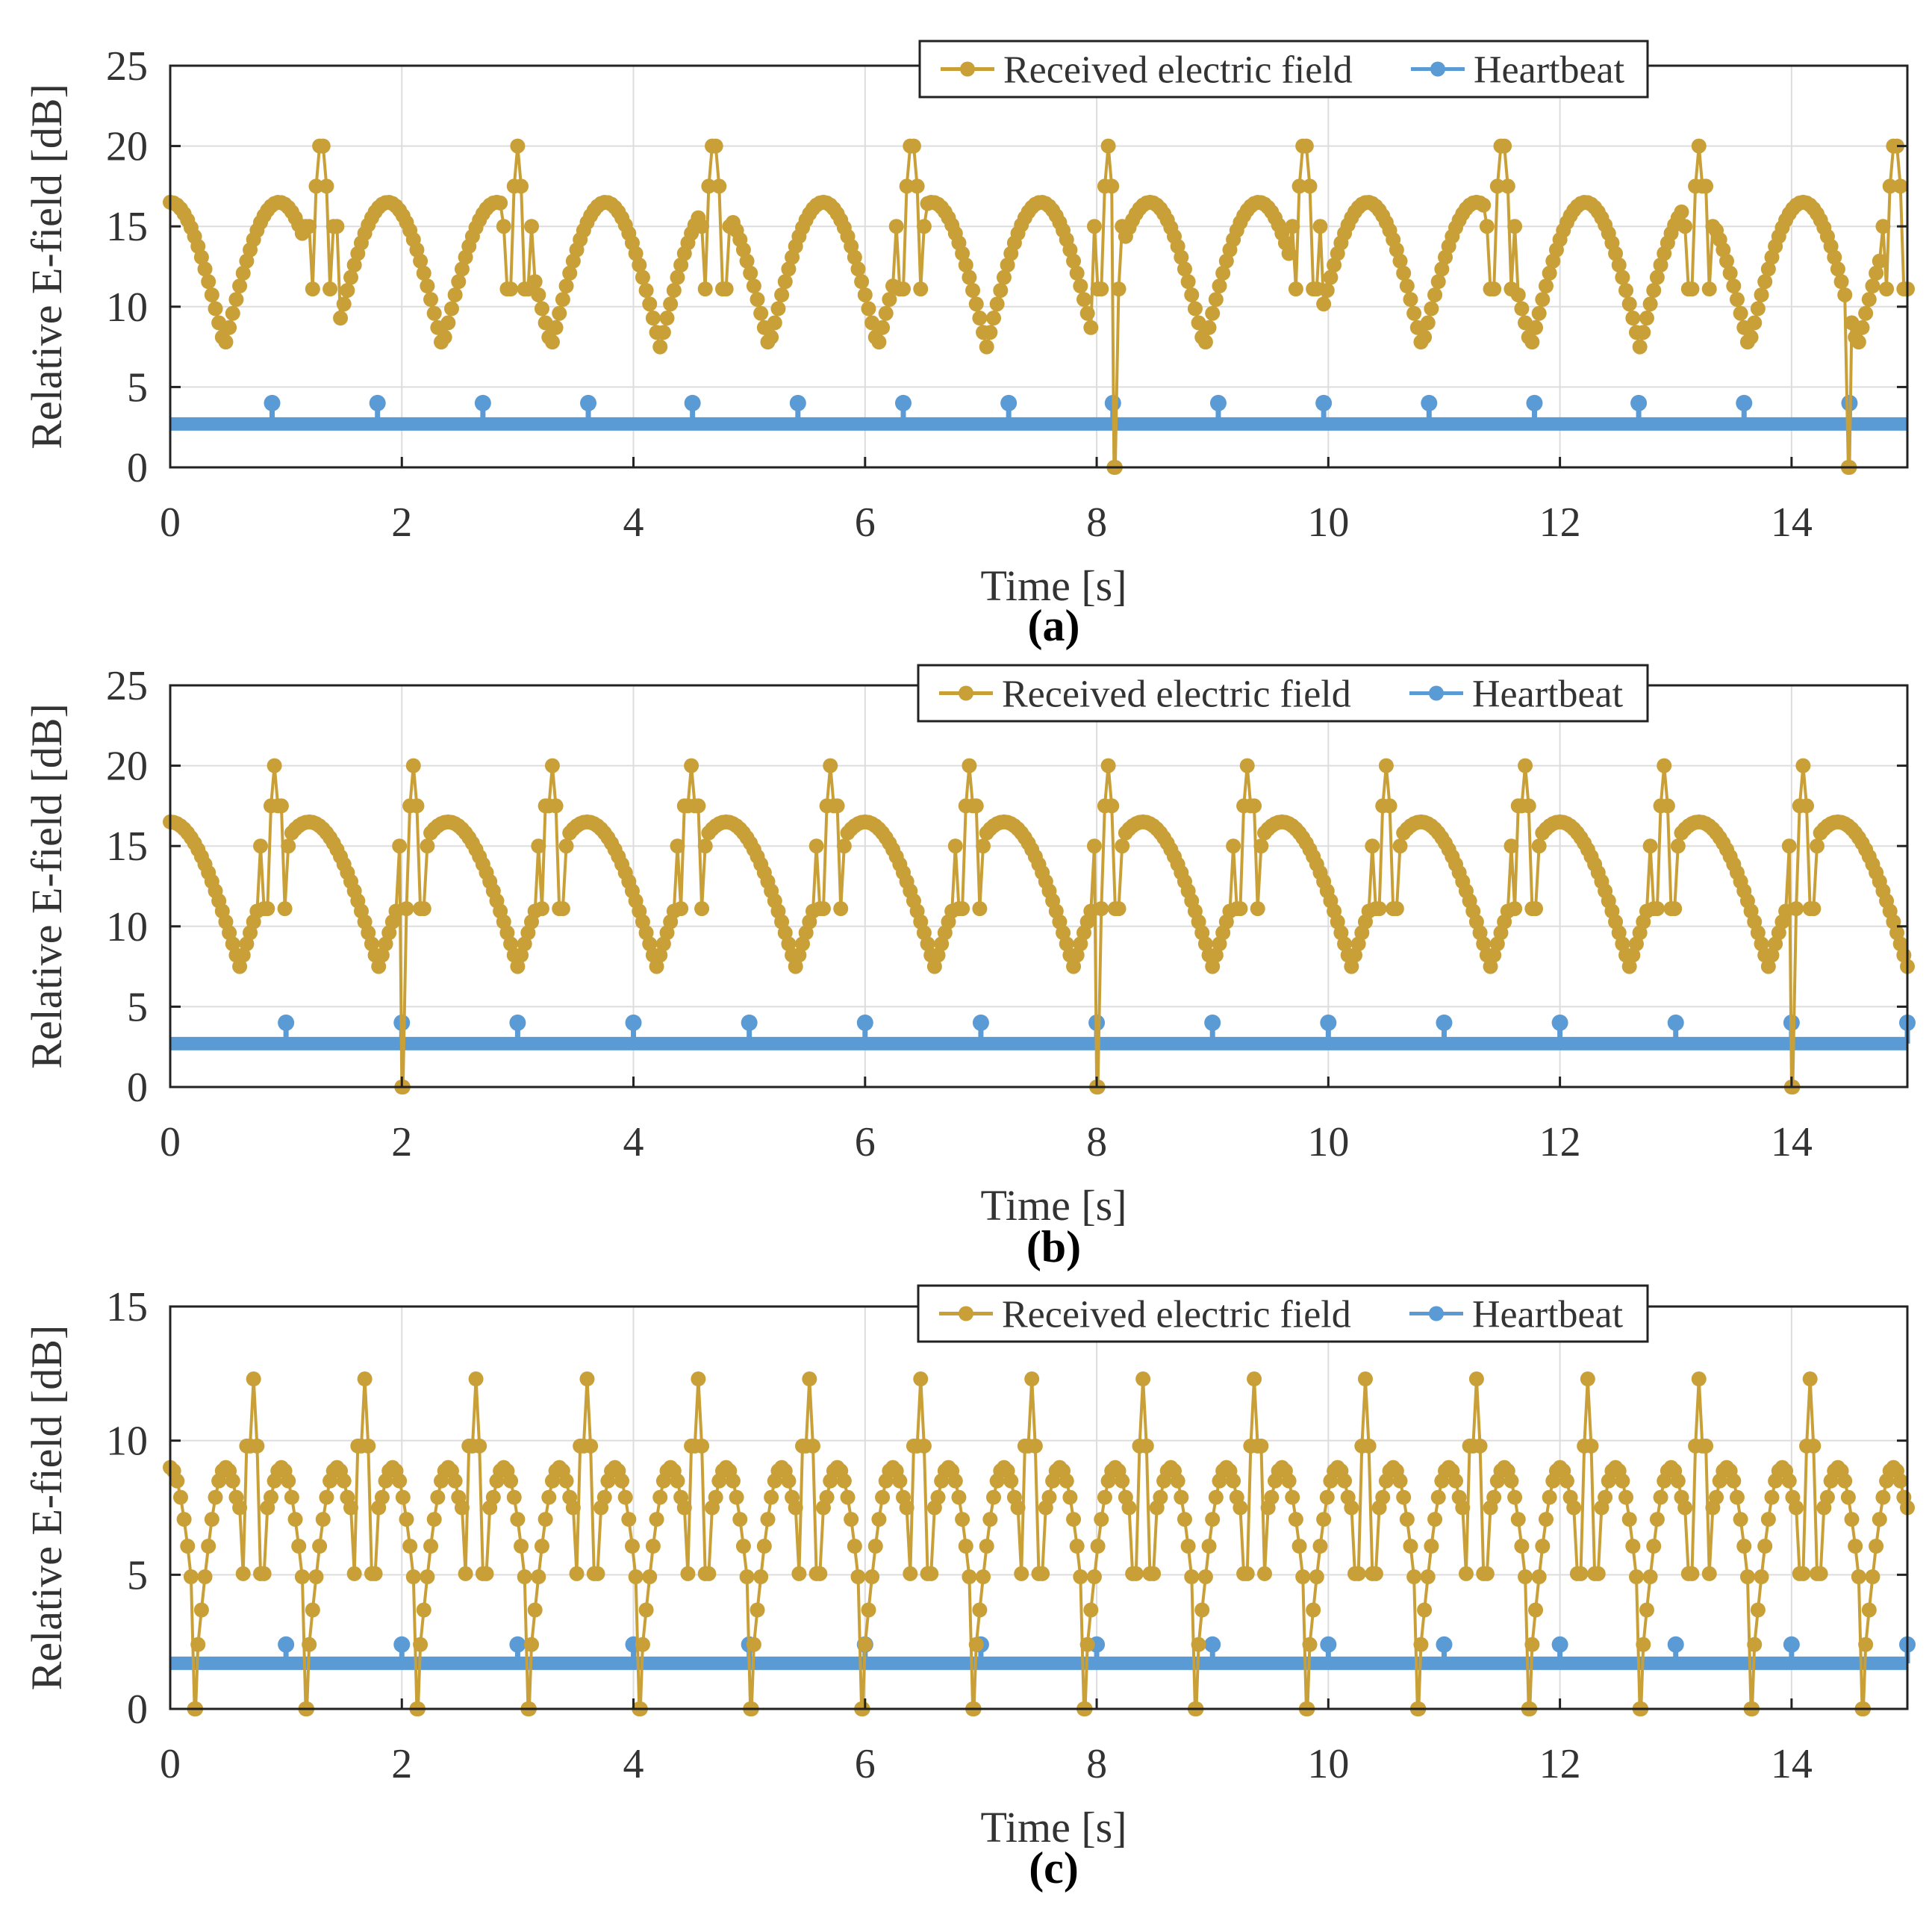 This screenshot has height=1906, width=1932. Describe the element at coordinates (1053, 585) in the screenshot. I see `x-axis-title: Time [s]` at that location.